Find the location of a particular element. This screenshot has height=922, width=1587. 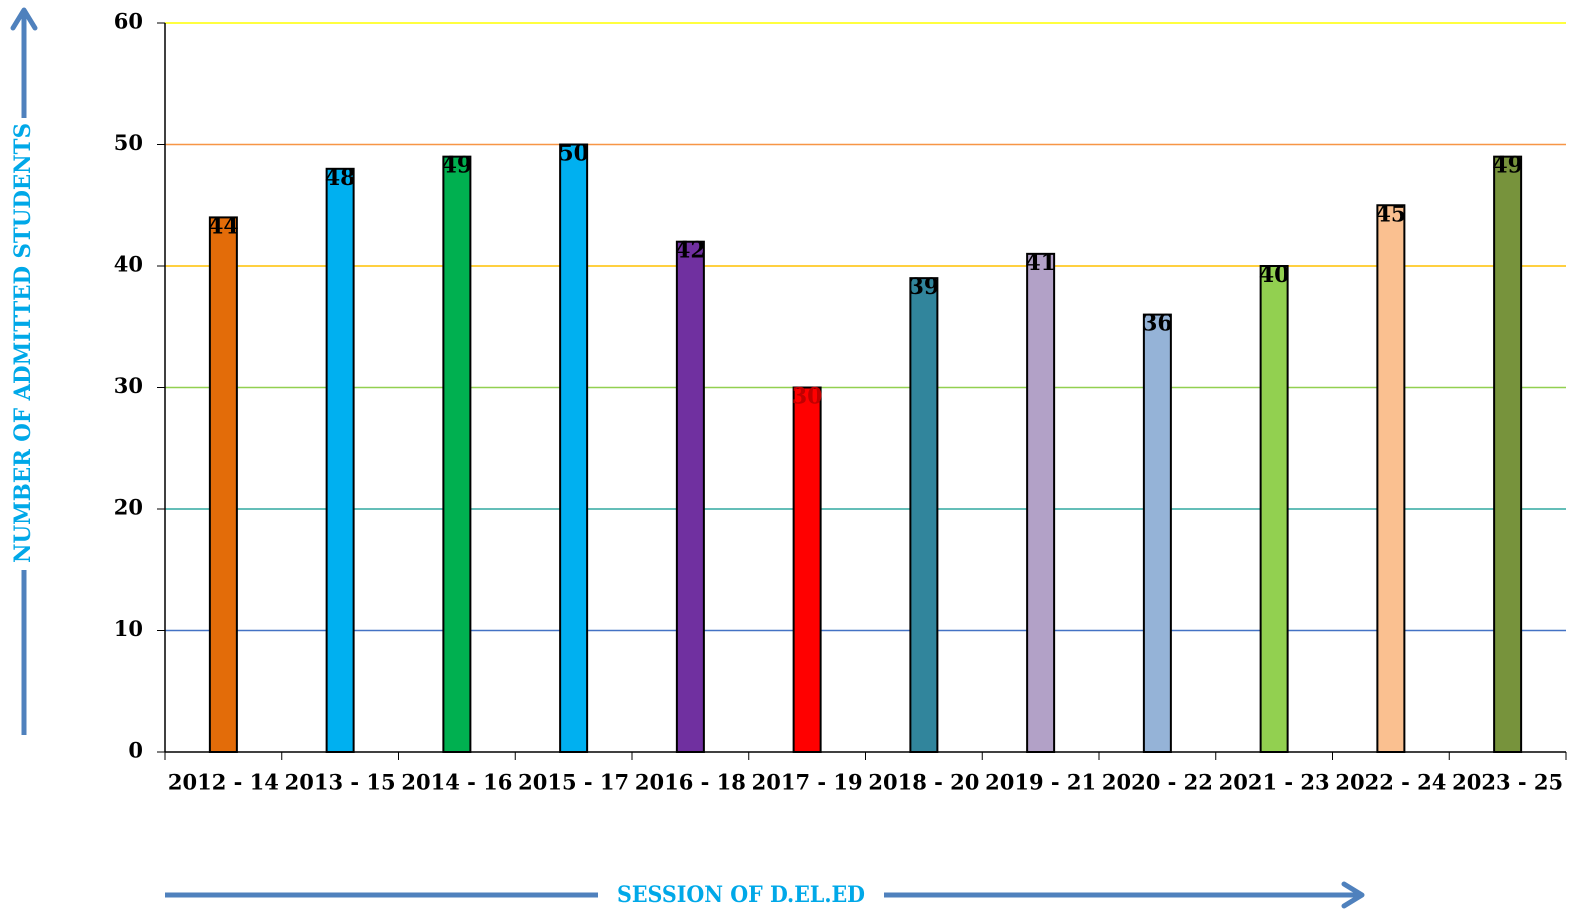

x-tick-label-2017-19: 2017 - 19 is located at coordinates (807, 782).